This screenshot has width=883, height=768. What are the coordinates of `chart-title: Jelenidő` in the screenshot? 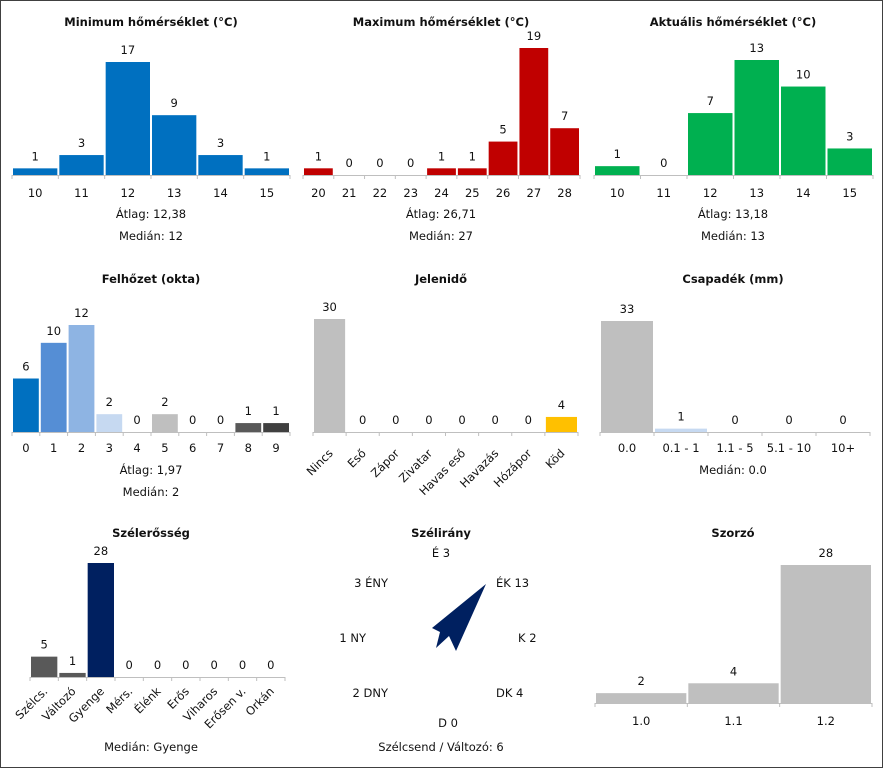 It's located at (440, 279).